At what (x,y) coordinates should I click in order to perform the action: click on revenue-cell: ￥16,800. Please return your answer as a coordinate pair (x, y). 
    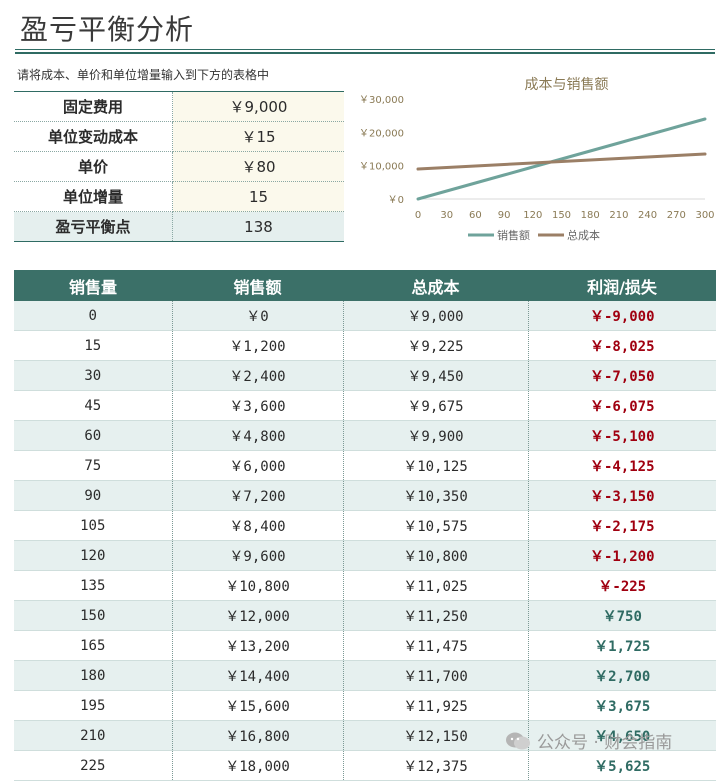
    Looking at the image, I should click on (258, 735).